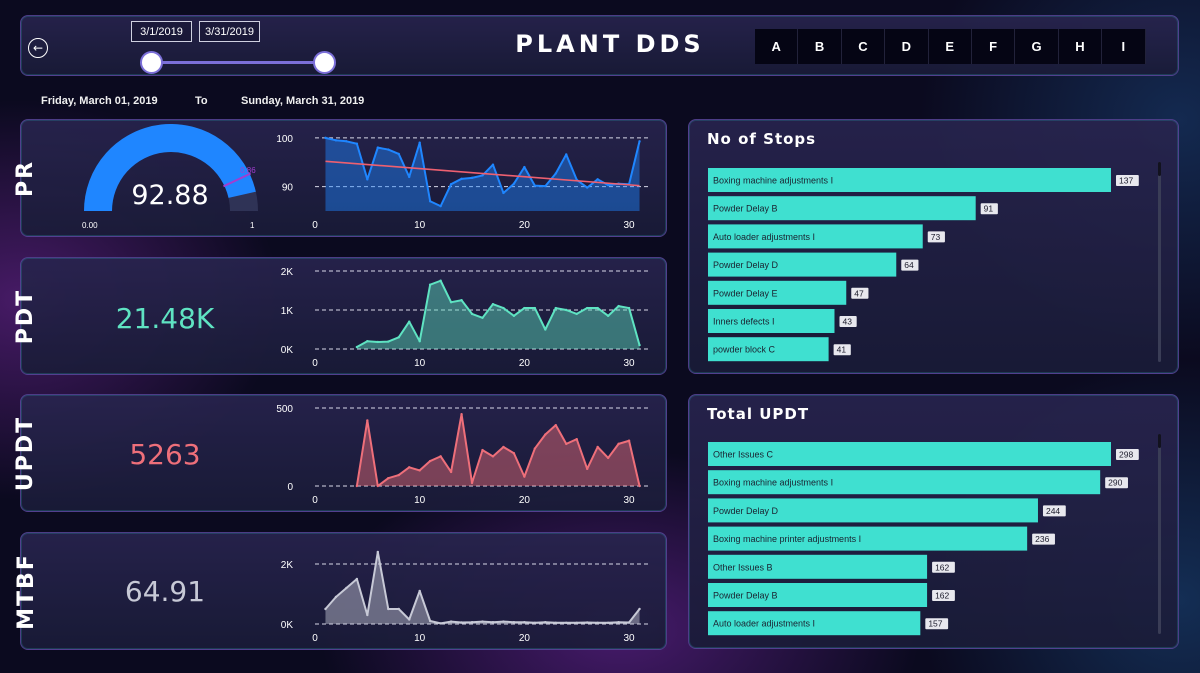 This screenshot has width=1200, height=673. Describe the element at coordinates (950, 46) in the screenshot. I see `filter-button-e: E` at that location.